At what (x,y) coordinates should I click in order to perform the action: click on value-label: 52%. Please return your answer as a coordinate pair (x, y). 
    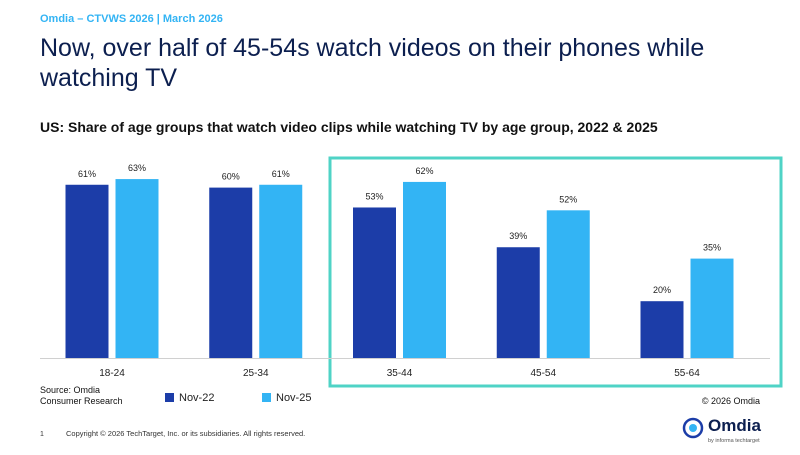
    Looking at the image, I should click on (568, 199).